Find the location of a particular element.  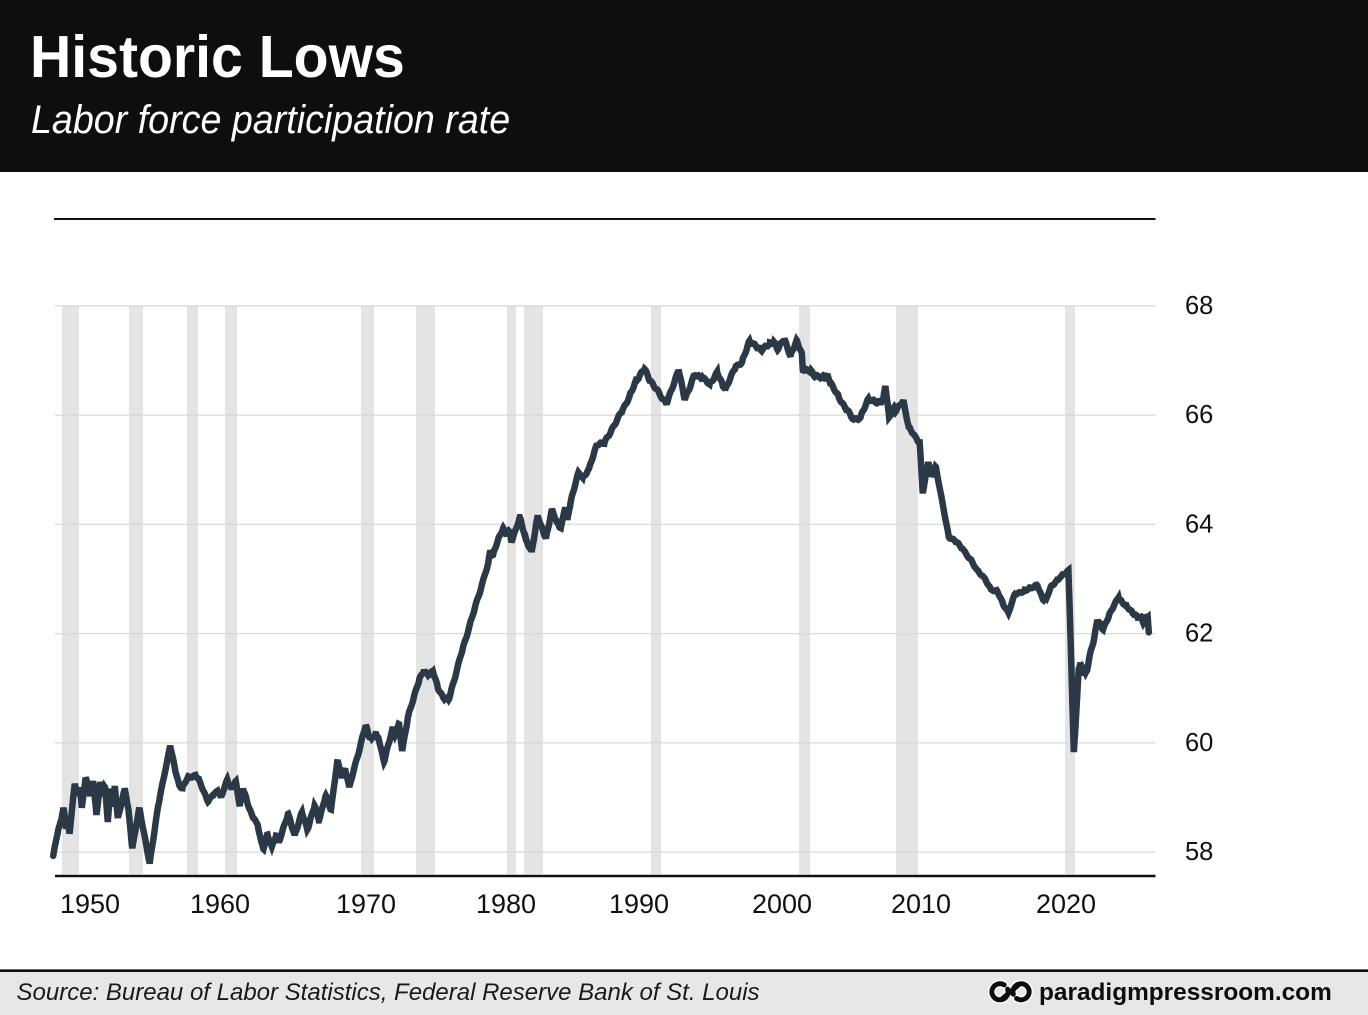

svg-text: 1980 is located at coordinates (506, 904).